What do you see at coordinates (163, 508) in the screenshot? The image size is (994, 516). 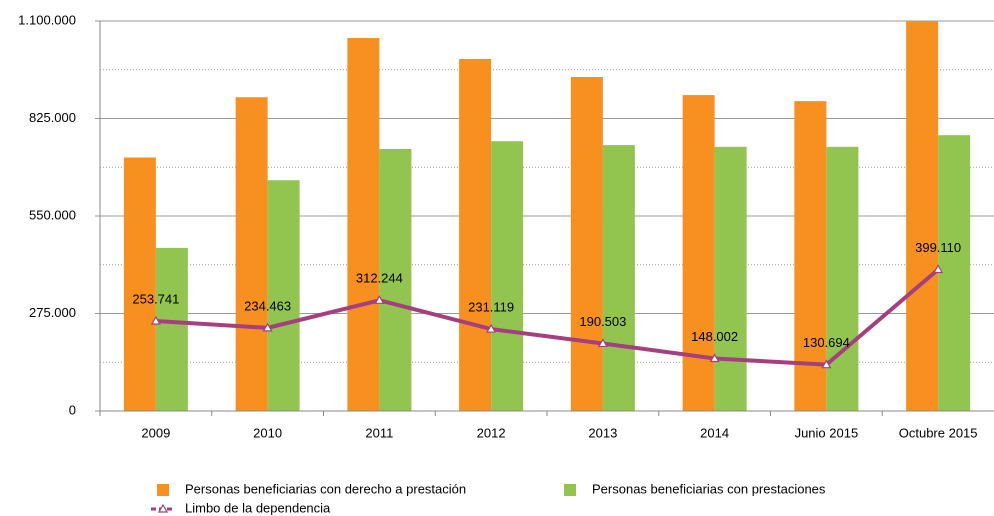 I see `legend-marker` at bounding box center [163, 508].